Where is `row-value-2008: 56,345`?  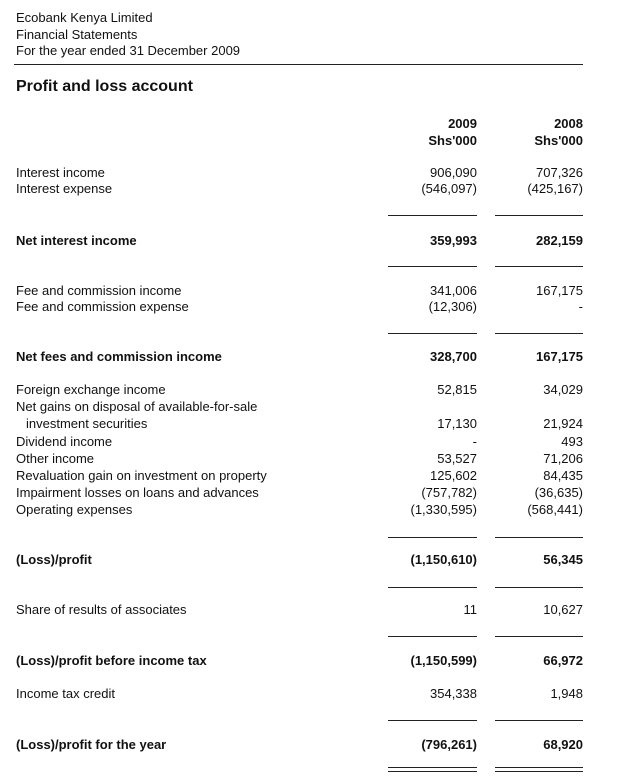 row-value-2008: 56,345 is located at coordinates (563, 559).